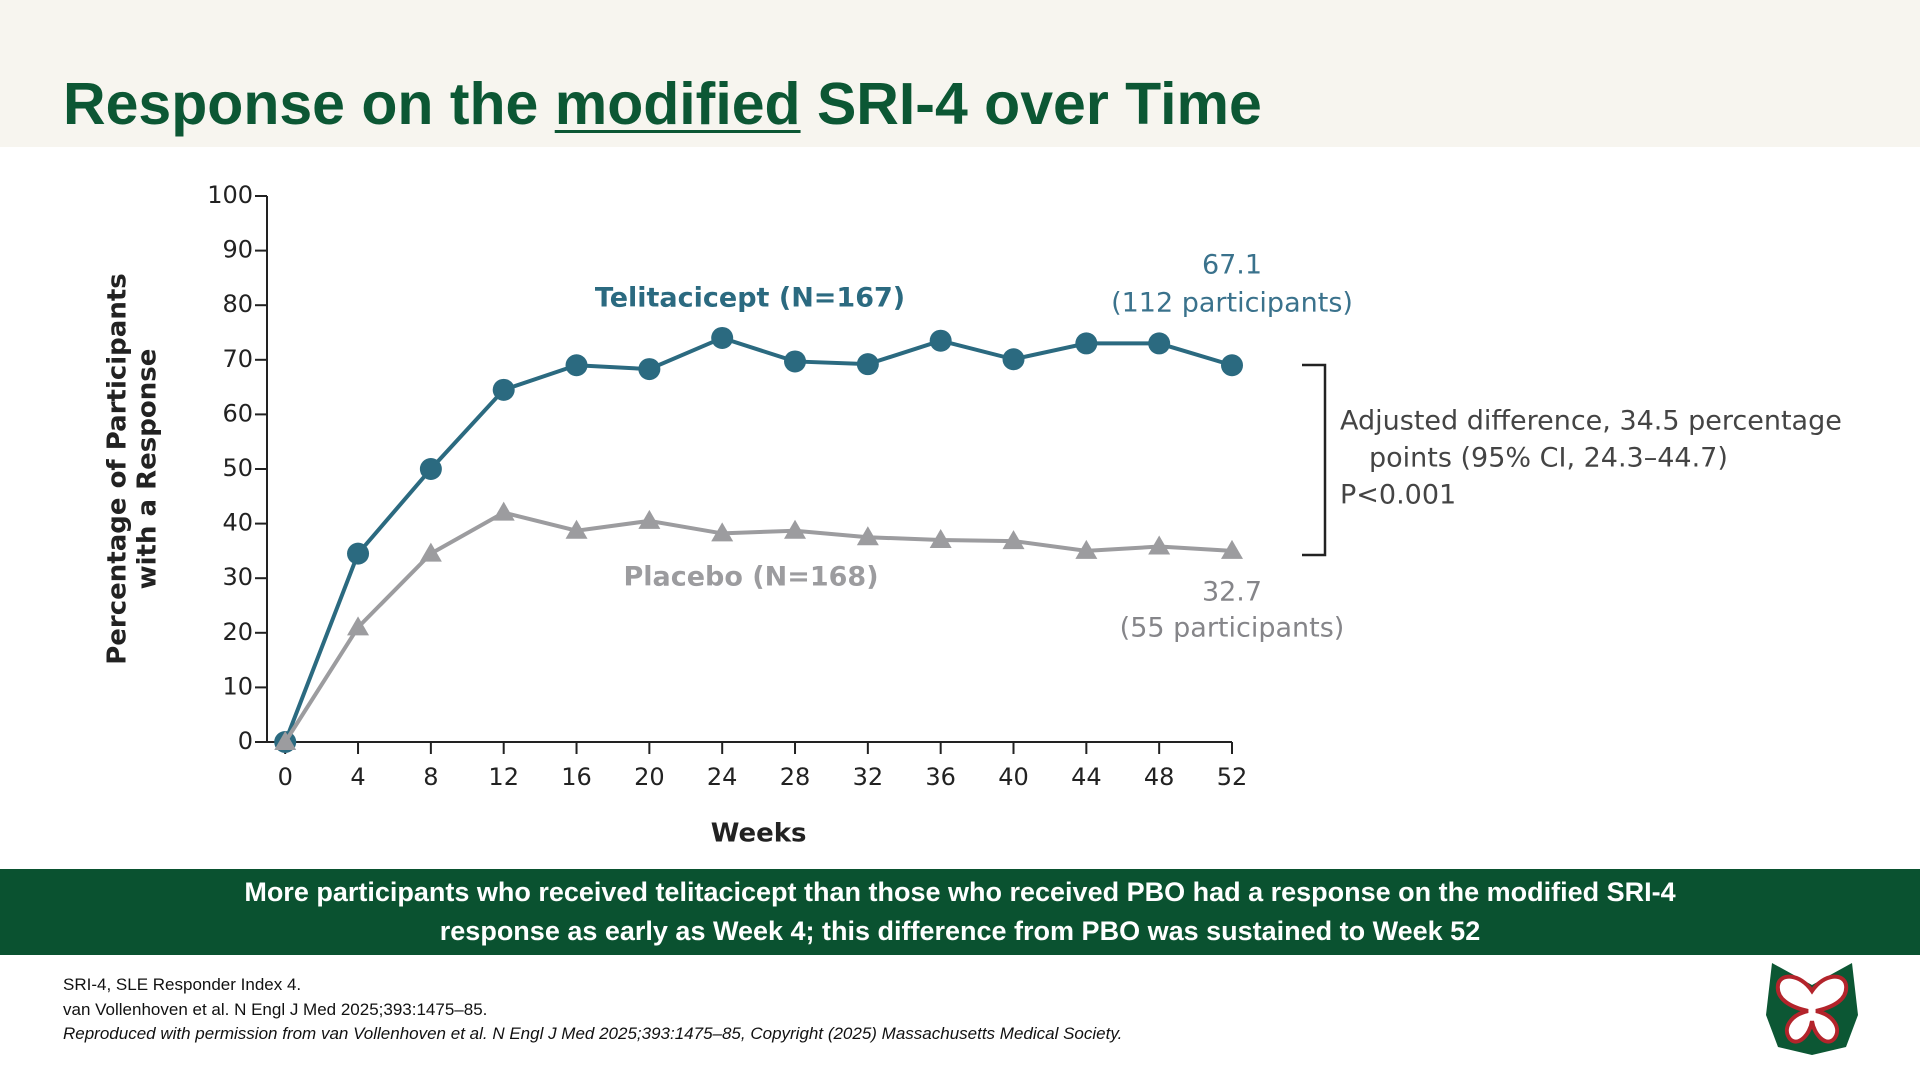 Image resolution: width=1920 pixels, height=1080 pixels. Describe the element at coordinates (309, 104) in the screenshot. I see `title-text: Response on the` at that location.